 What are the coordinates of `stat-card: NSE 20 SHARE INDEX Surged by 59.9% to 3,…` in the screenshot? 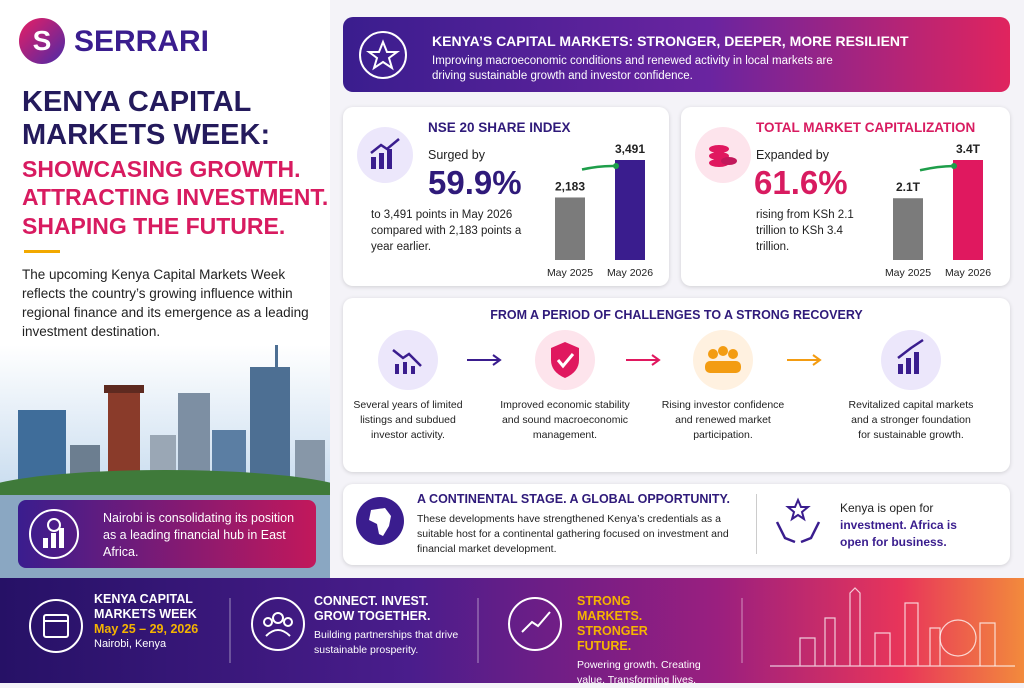 It's located at (506, 196).